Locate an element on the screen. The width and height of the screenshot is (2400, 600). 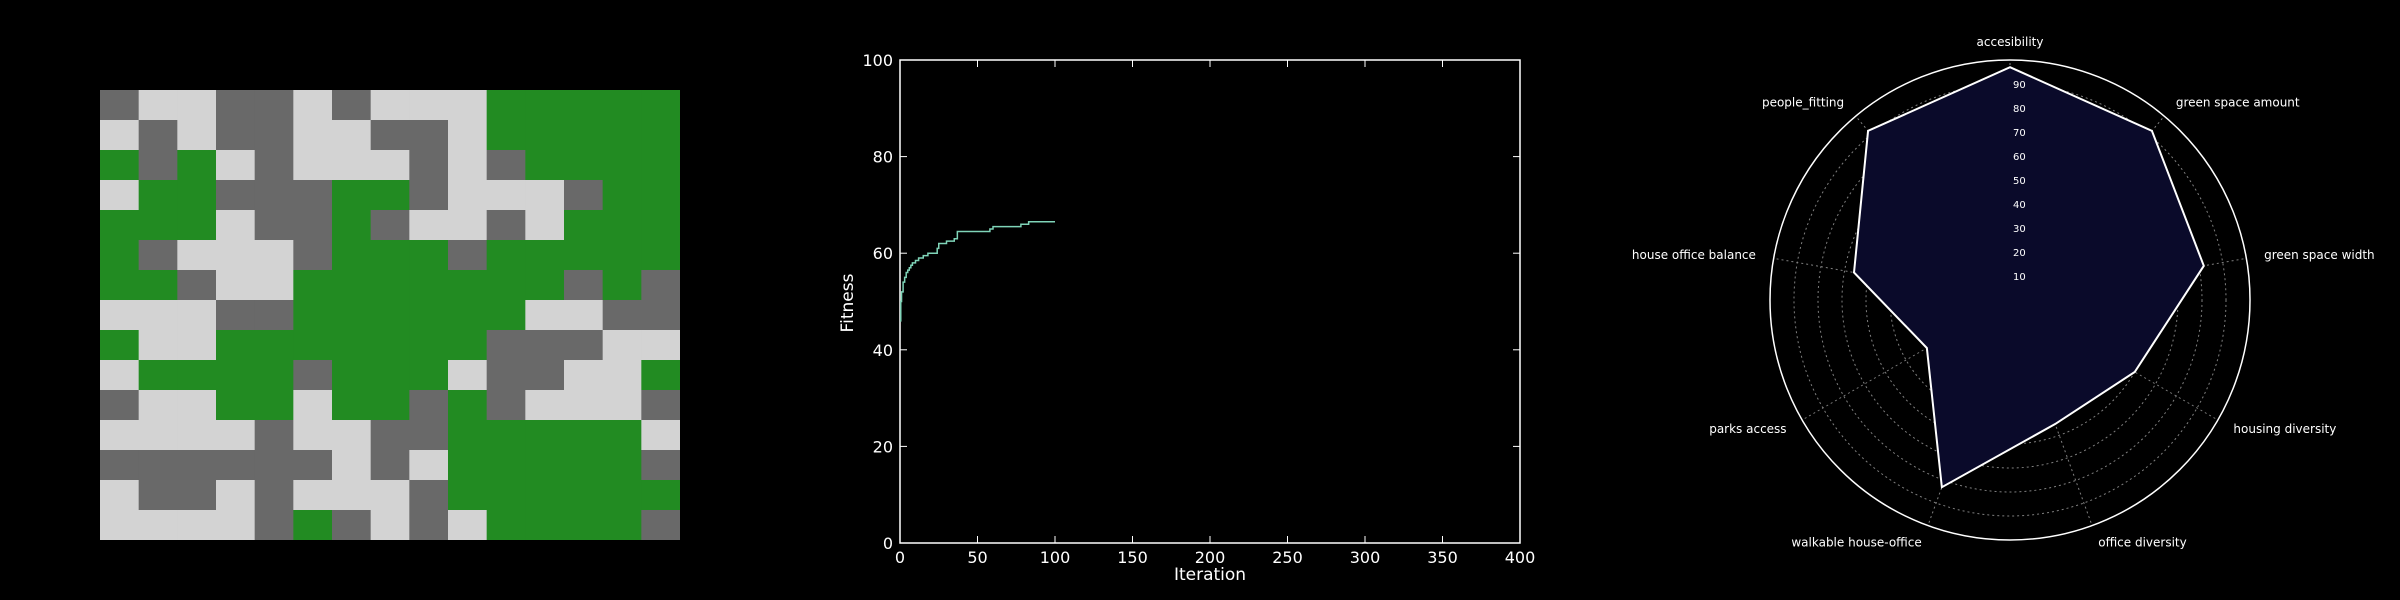
category-label: walkable house-office is located at coordinates (1856, 542).